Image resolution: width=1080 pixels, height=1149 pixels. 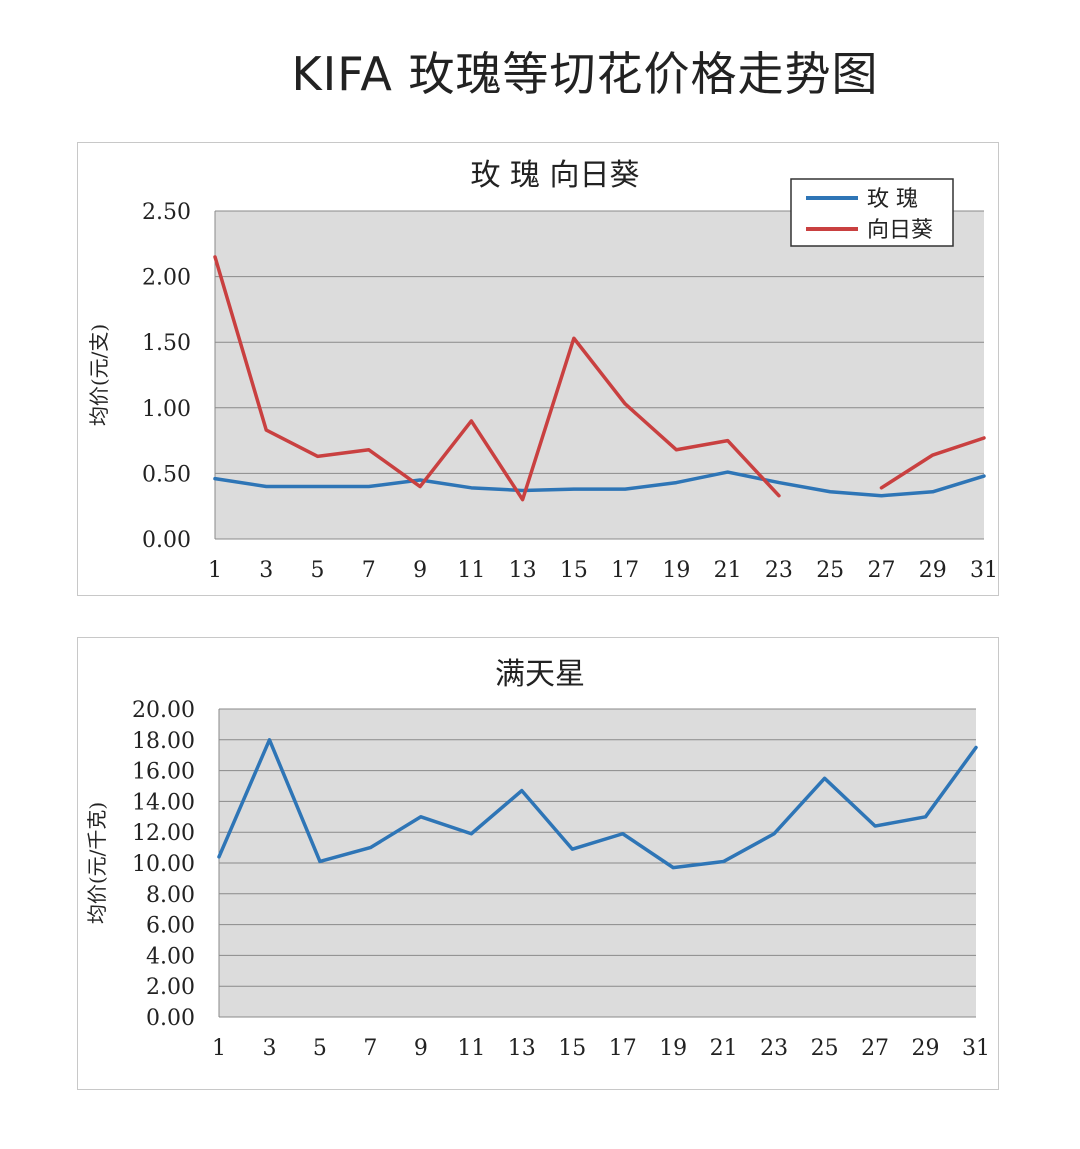 What do you see at coordinates (166, 343) in the screenshot?
I see `y-tick-label: 1.50` at bounding box center [166, 343].